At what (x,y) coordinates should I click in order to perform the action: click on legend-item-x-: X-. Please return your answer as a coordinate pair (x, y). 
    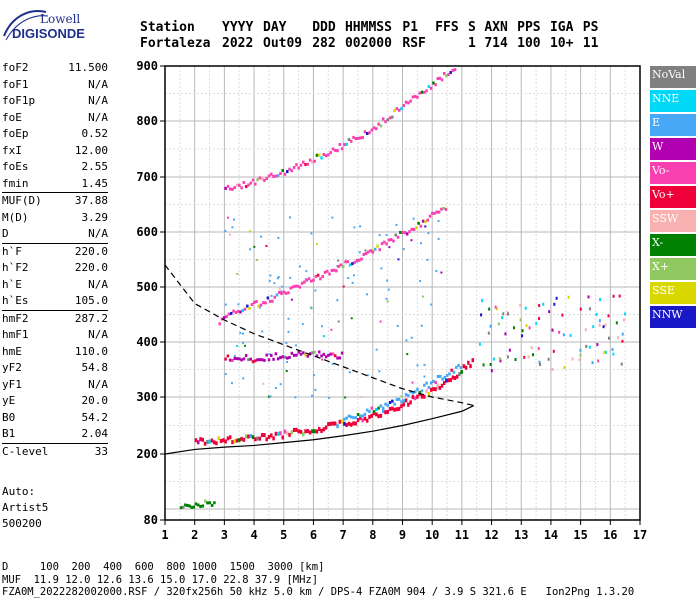
    Looking at the image, I should click on (673, 245).